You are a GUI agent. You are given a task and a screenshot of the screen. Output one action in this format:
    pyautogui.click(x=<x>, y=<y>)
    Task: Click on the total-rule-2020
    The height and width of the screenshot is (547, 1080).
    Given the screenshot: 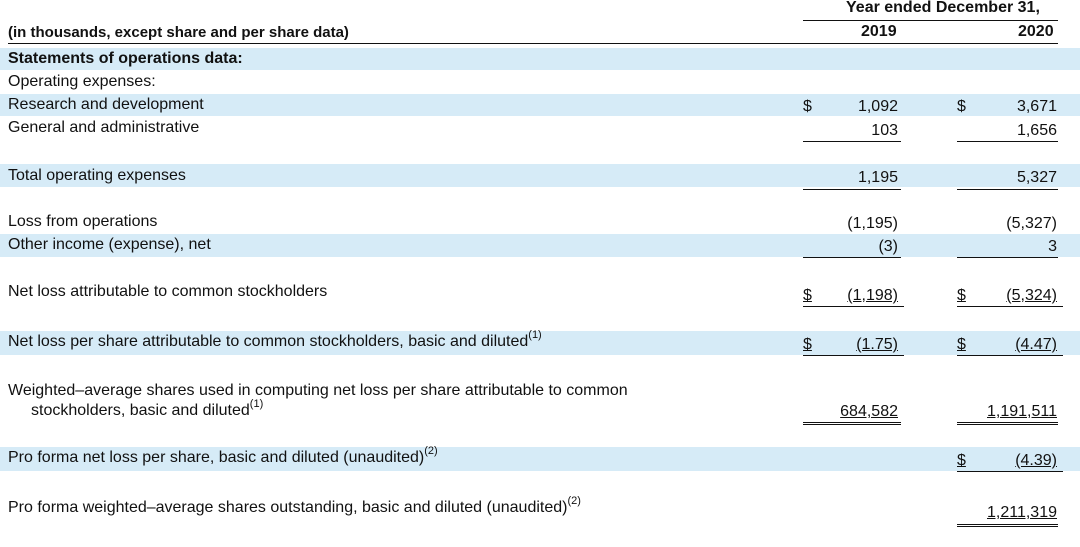 What is the action you would take?
    pyautogui.click(x=1007, y=189)
    